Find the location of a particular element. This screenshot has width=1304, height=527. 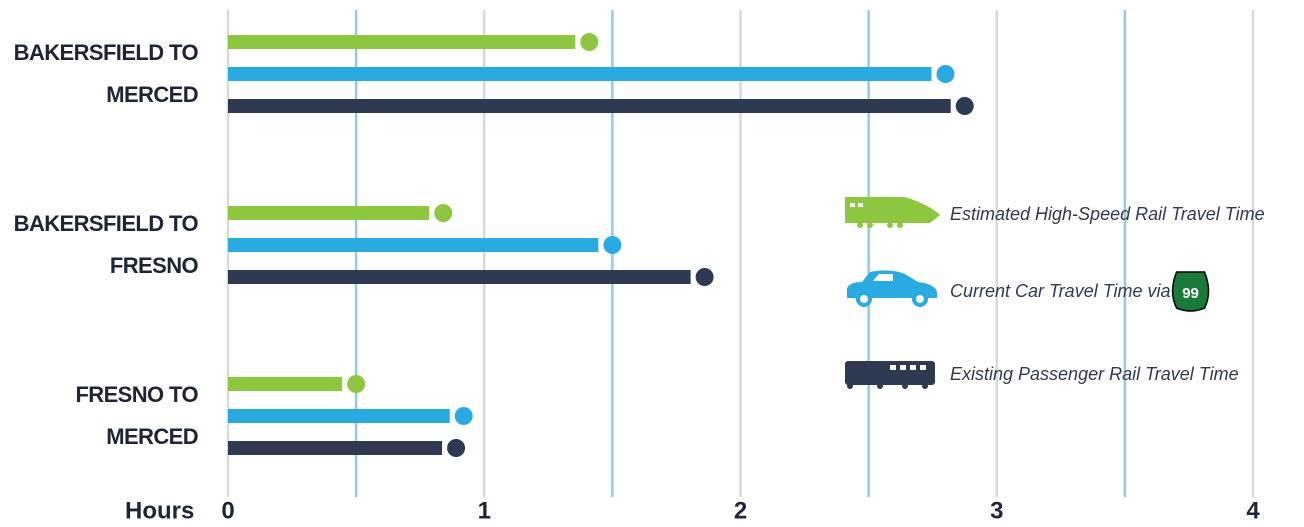

x-tick-label: 3 is located at coordinates (996, 510).